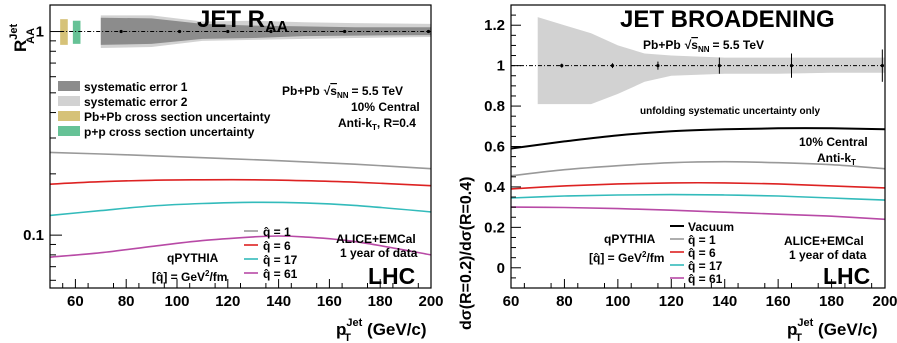 The image size is (897, 343). Describe the element at coordinates (243, 21) in the screenshot. I see `raa-title: JET RAA` at that location.